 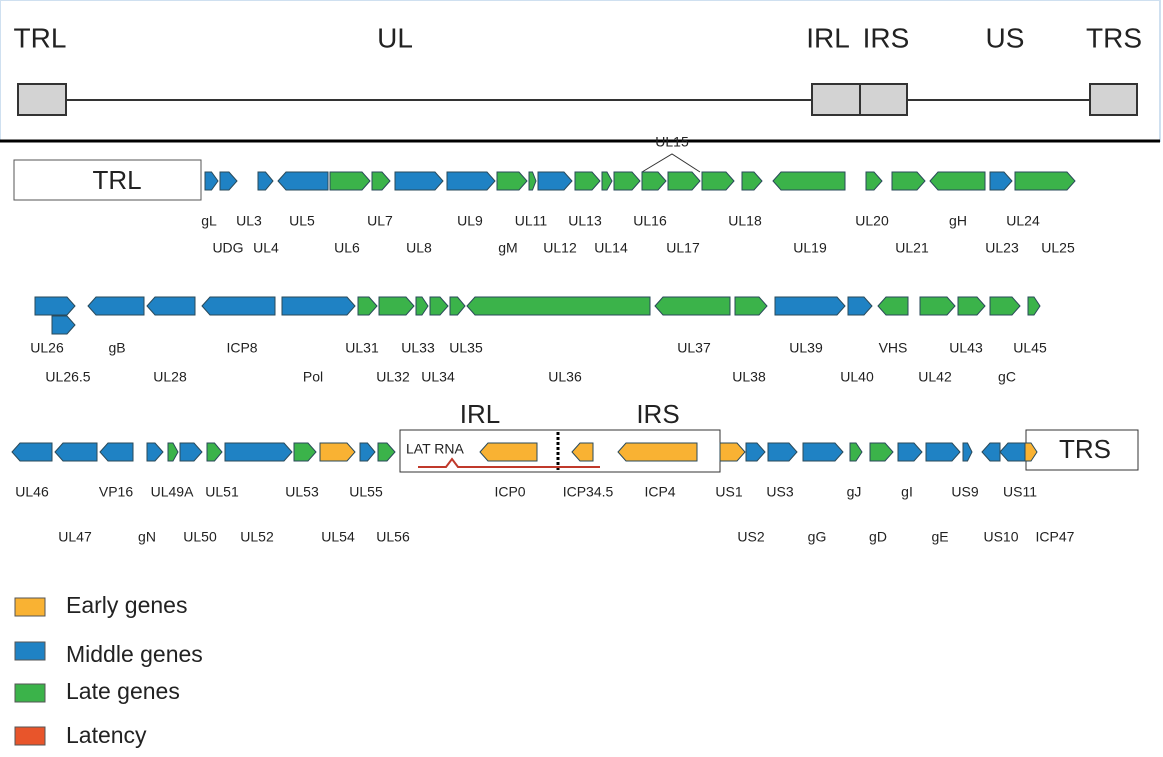 What do you see at coordinates (912, 248) in the screenshot?
I see `gene-label: UL21` at bounding box center [912, 248].